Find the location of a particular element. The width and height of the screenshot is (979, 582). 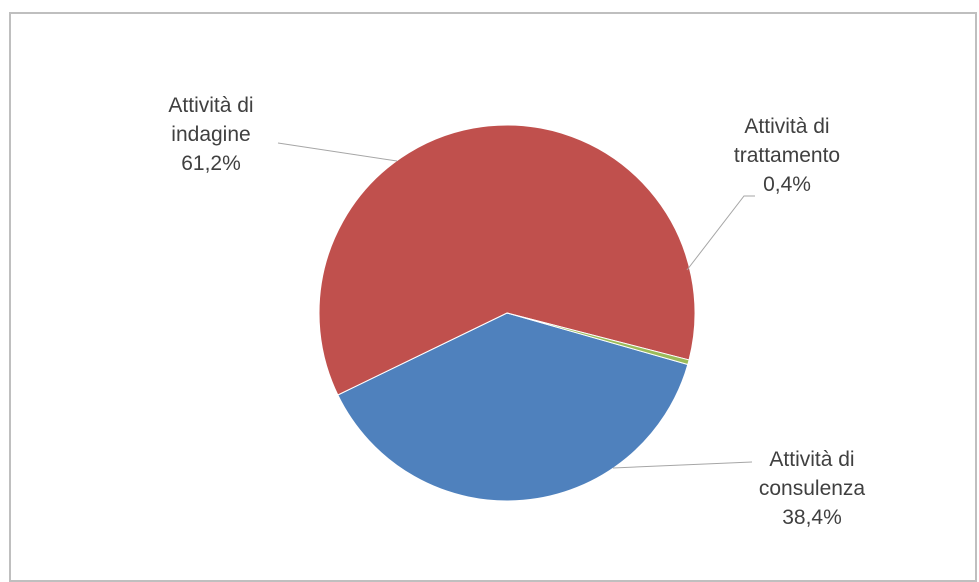

data-label-value: 0,4% is located at coordinates (787, 184).